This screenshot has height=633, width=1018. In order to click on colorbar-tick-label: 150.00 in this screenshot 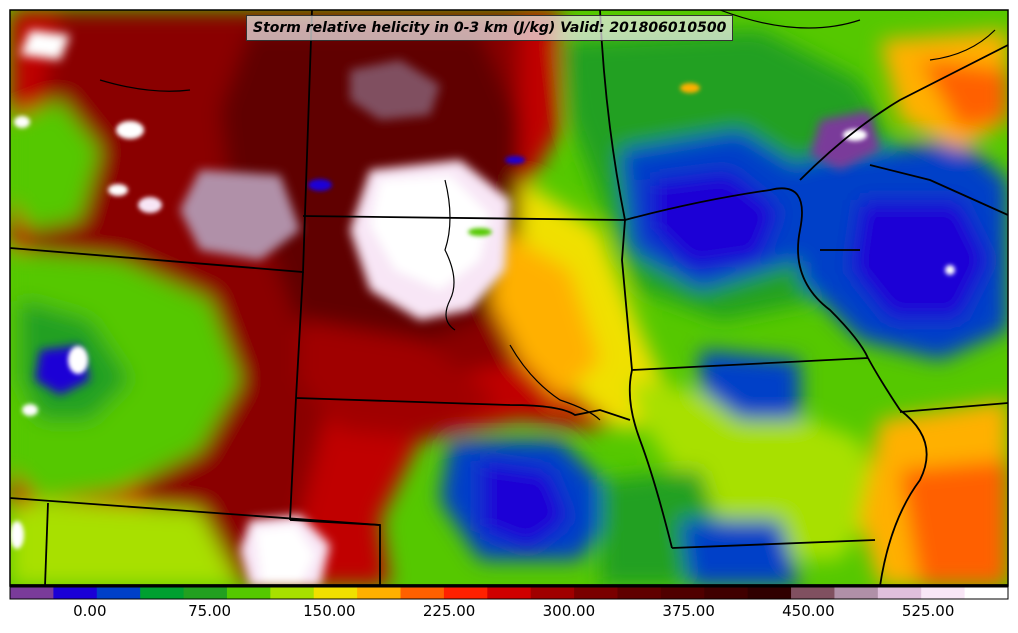, I will do `click(329, 611)`.